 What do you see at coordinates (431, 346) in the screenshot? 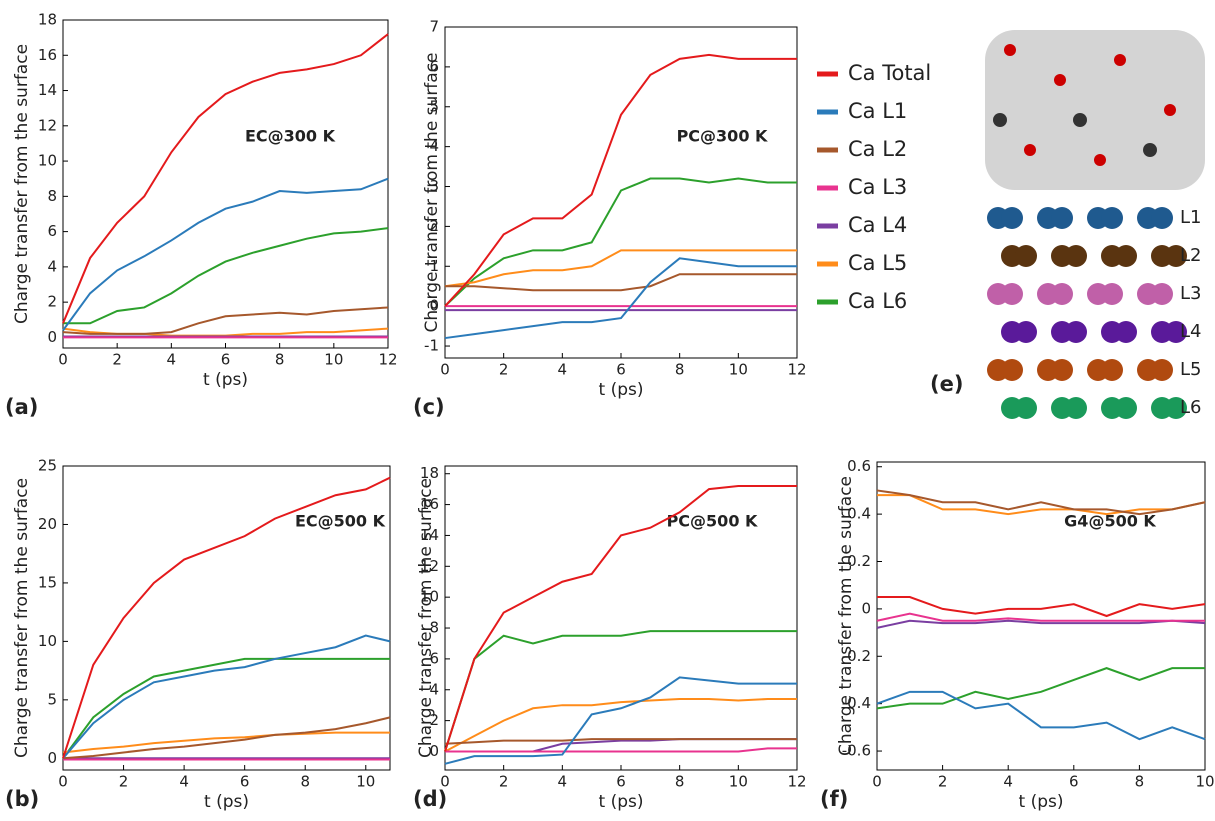
I see `y-tick-label: -1` at bounding box center [431, 346].